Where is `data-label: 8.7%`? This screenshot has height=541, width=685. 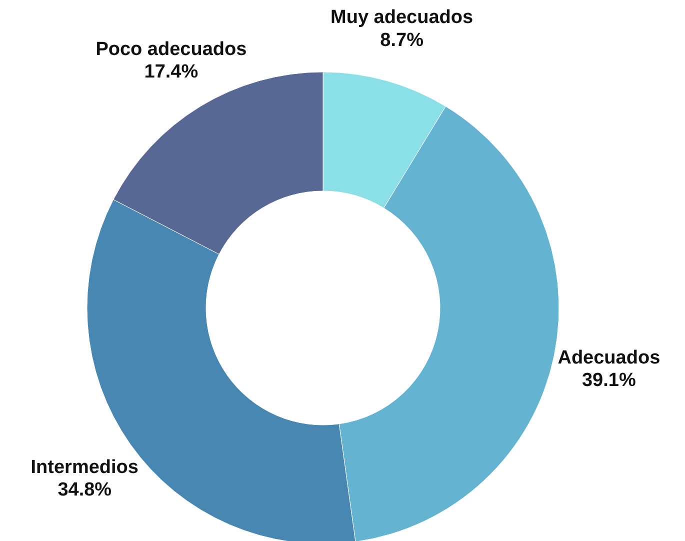
data-label: 8.7% is located at coordinates (402, 40).